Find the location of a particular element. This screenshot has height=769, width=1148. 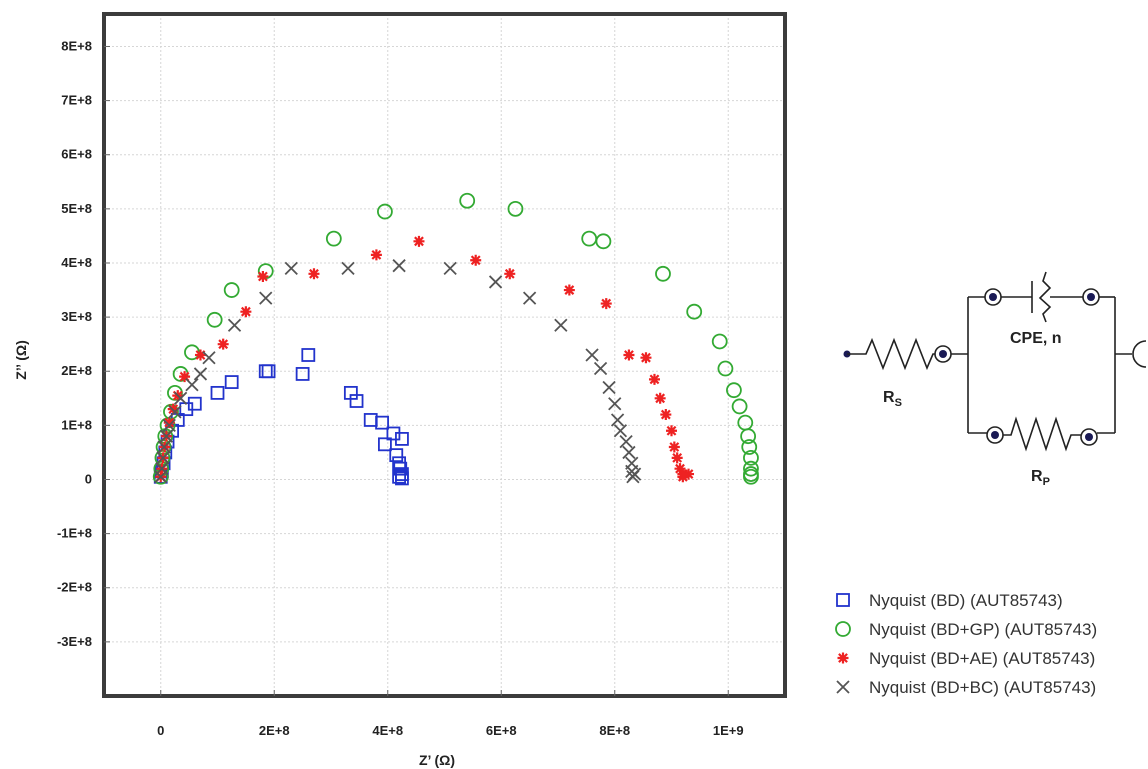

x-tick-label: 6E+8 is located at coordinates (501, 730).